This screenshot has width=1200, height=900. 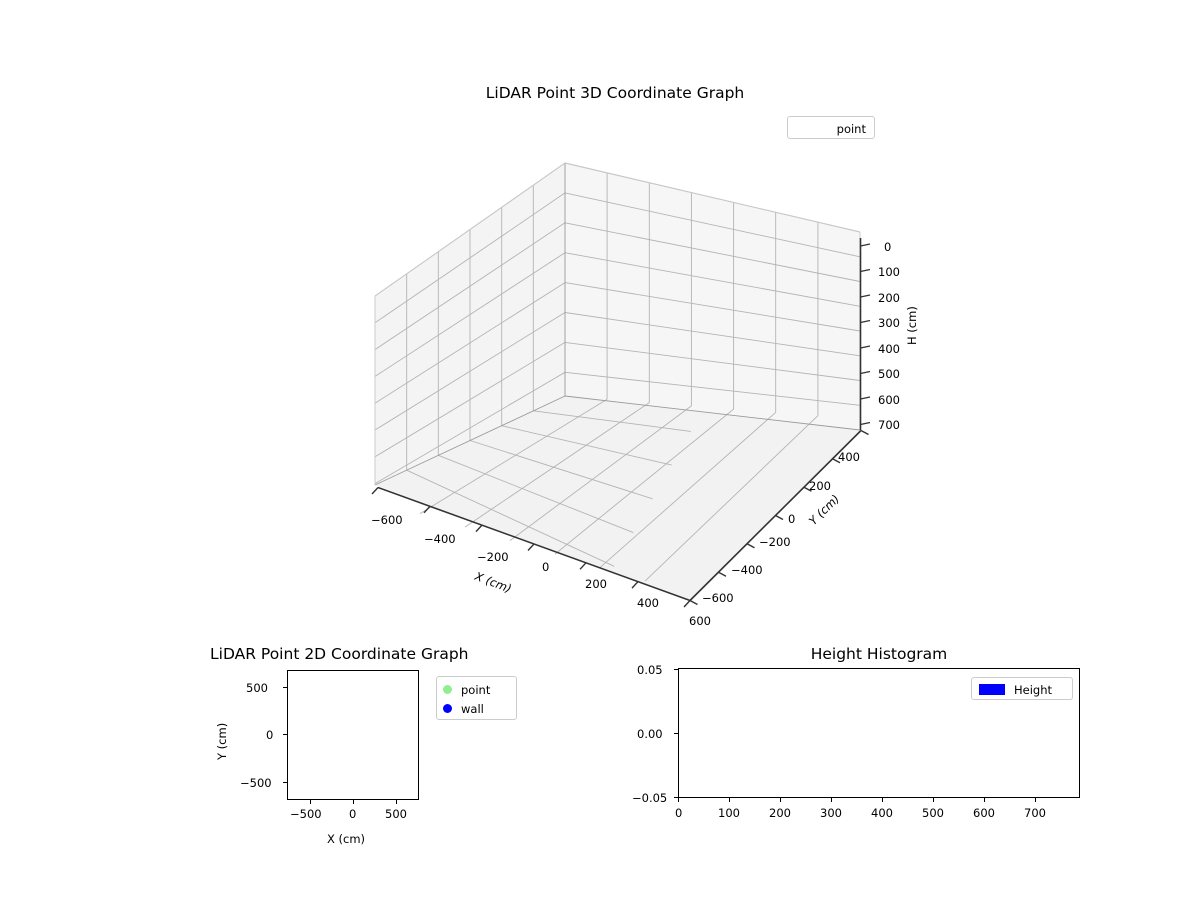 I want to click on plot2d-ytick-label-0: 0, so click(x=270, y=735).